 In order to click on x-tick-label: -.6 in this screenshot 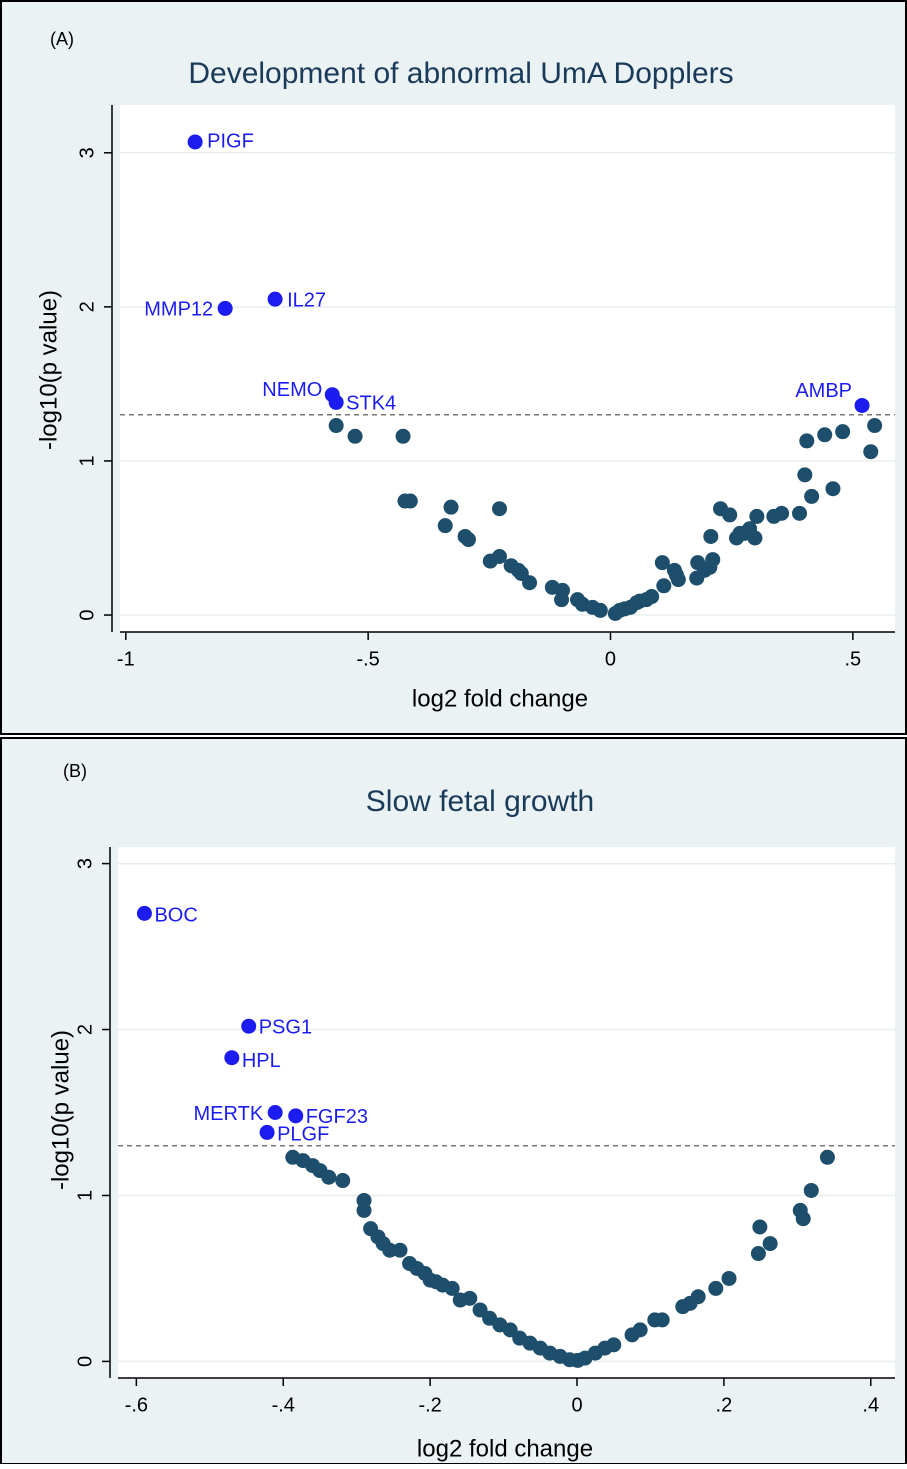, I will do `click(136, 1405)`.